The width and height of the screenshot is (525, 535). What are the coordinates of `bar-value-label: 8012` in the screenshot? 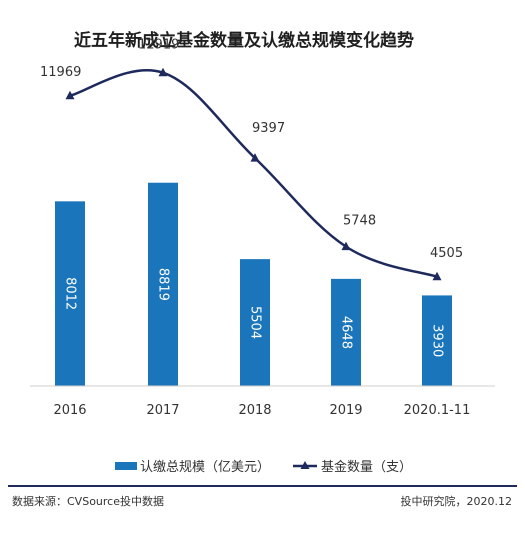 It's located at (70, 293).